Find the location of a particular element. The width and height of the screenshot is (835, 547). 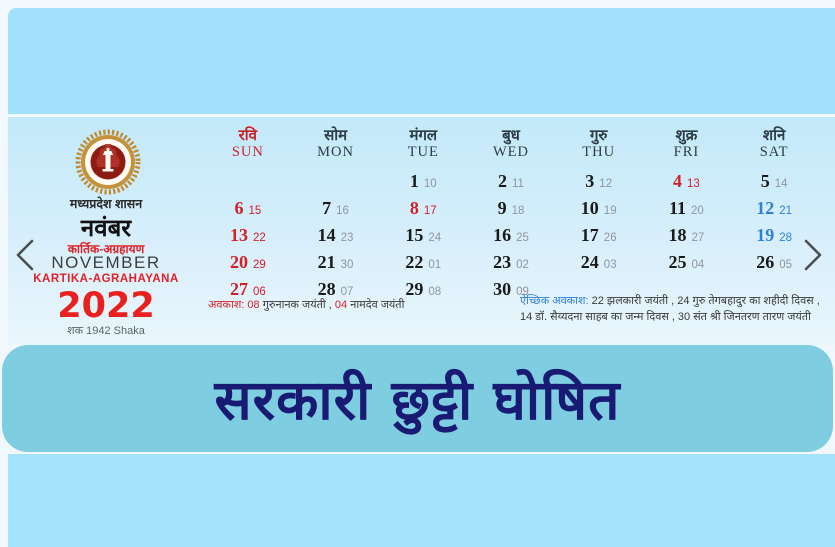

date-cell-26: 26 05 is located at coordinates (774, 263).